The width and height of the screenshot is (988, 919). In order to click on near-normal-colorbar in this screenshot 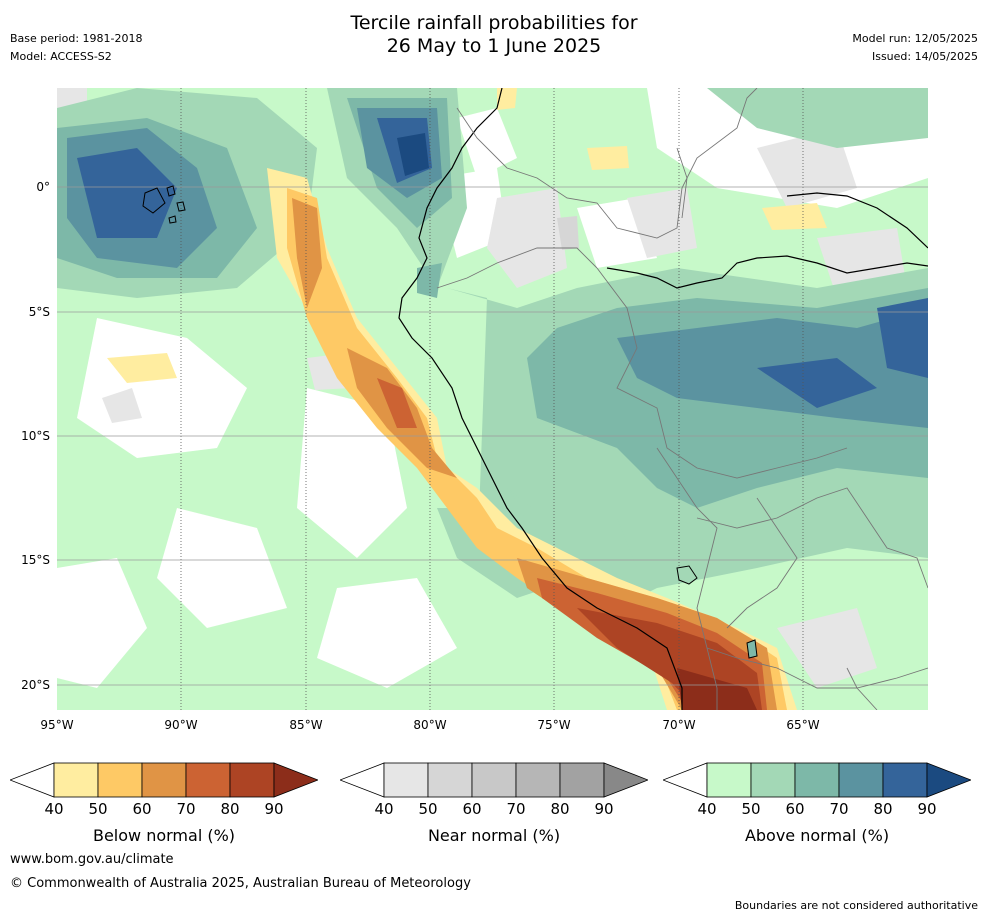, I will do `click(494, 780)`.